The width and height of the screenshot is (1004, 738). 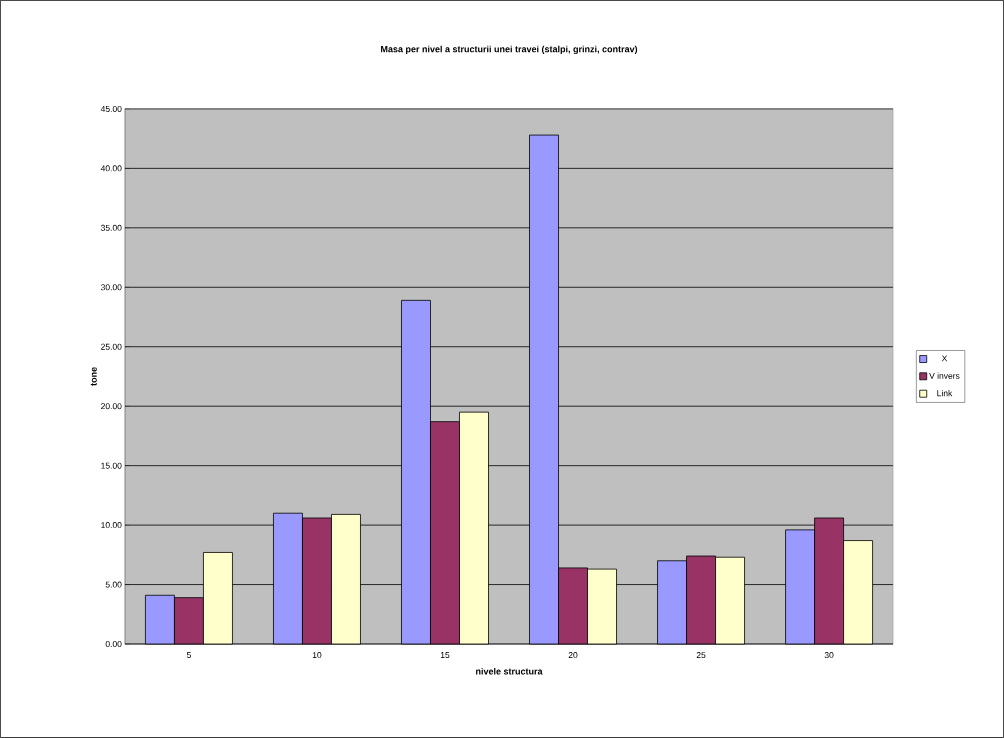 I want to click on y-tick-label: 20.00, so click(x=111, y=406).